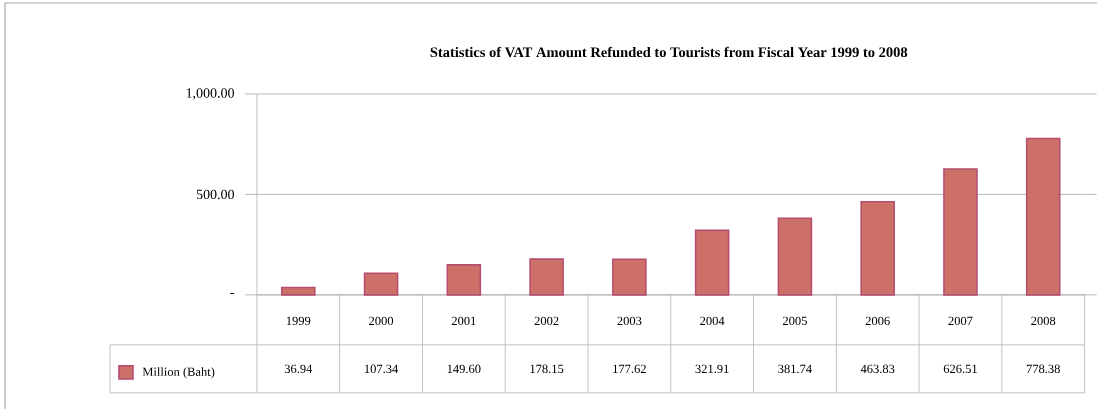 Image resolution: width=1097 pixels, height=409 pixels. I want to click on x-tick-label: 2006, so click(877, 321).